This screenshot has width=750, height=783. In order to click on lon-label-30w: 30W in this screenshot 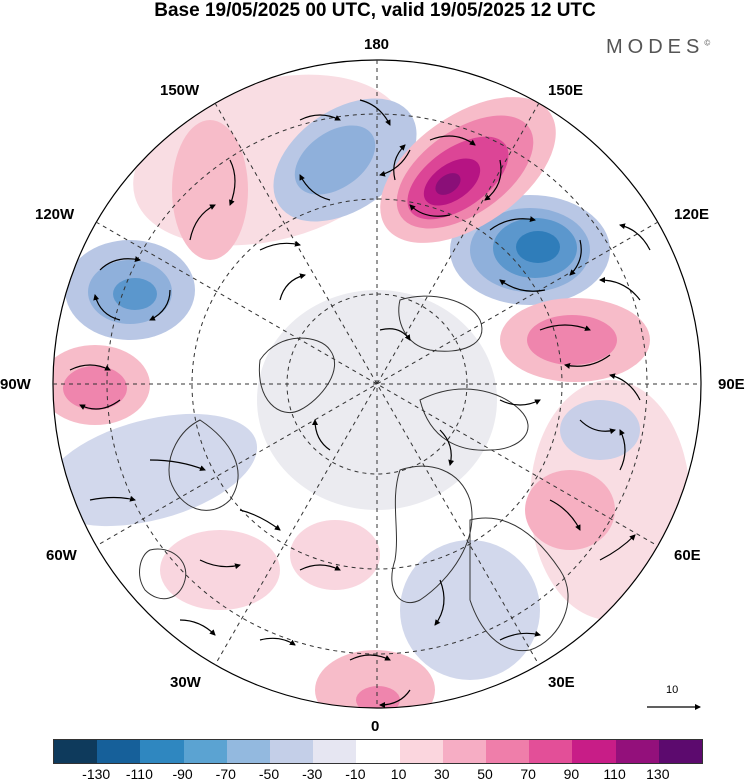, I will do `click(185, 682)`.